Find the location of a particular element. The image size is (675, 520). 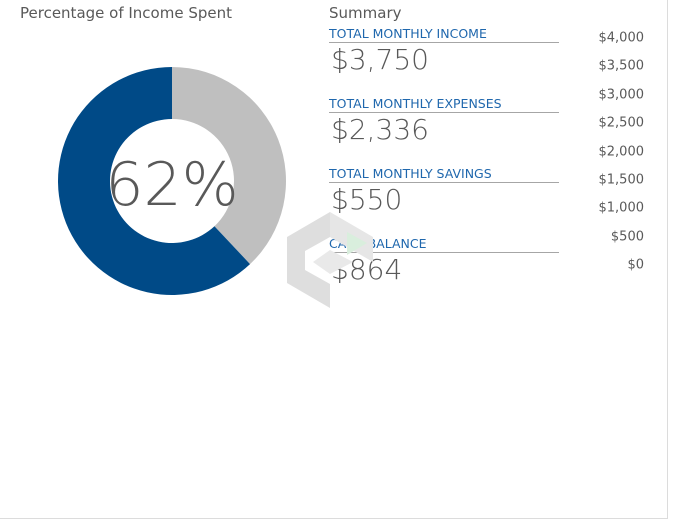

donut-chart: 62% is located at coordinates (171, 181).